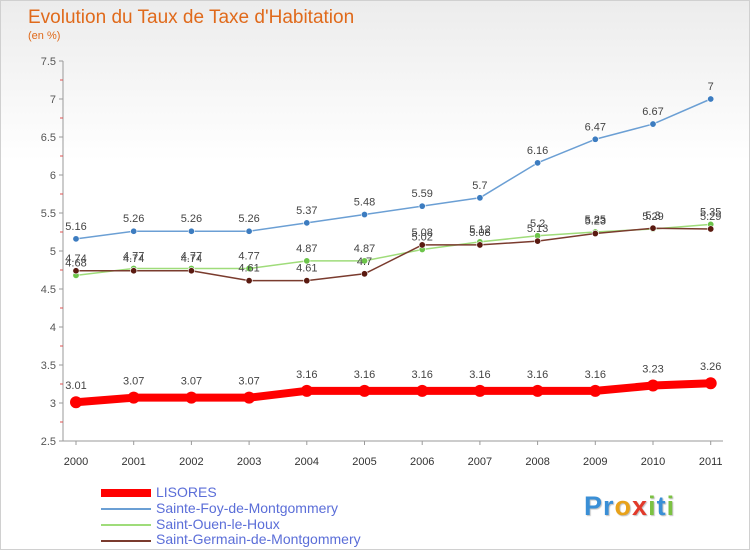 The image size is (750, 550). What do you see at coordinates (76, 462) in the screenshot?
I see `x-tick-label: 2000` at bounding box center [76, 462].